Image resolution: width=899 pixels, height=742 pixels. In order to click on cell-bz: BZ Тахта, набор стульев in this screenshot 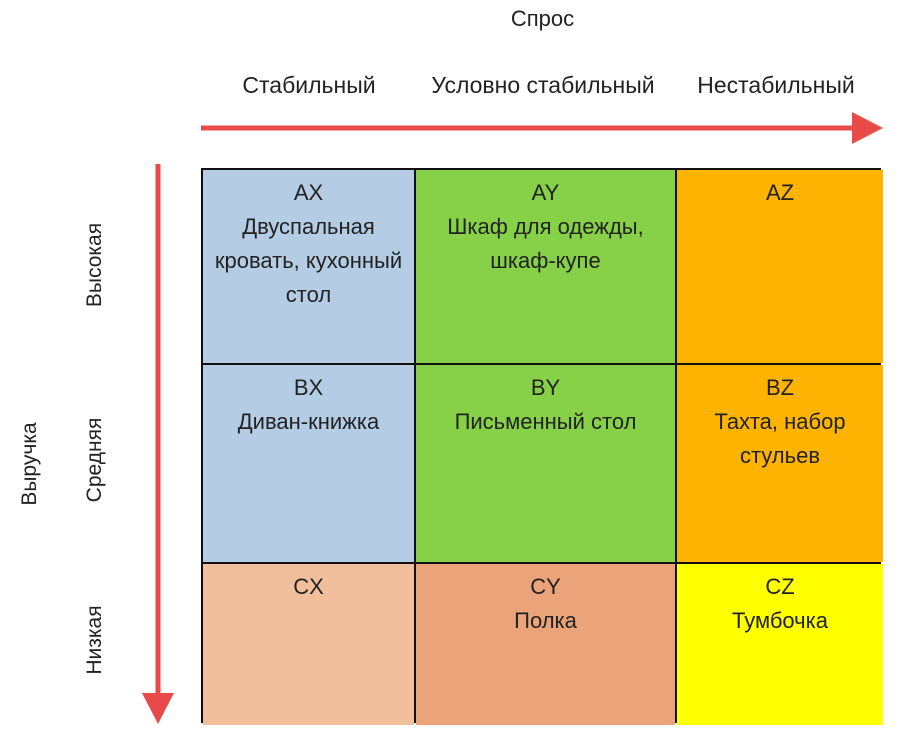, I will do `click(780, 463)`.